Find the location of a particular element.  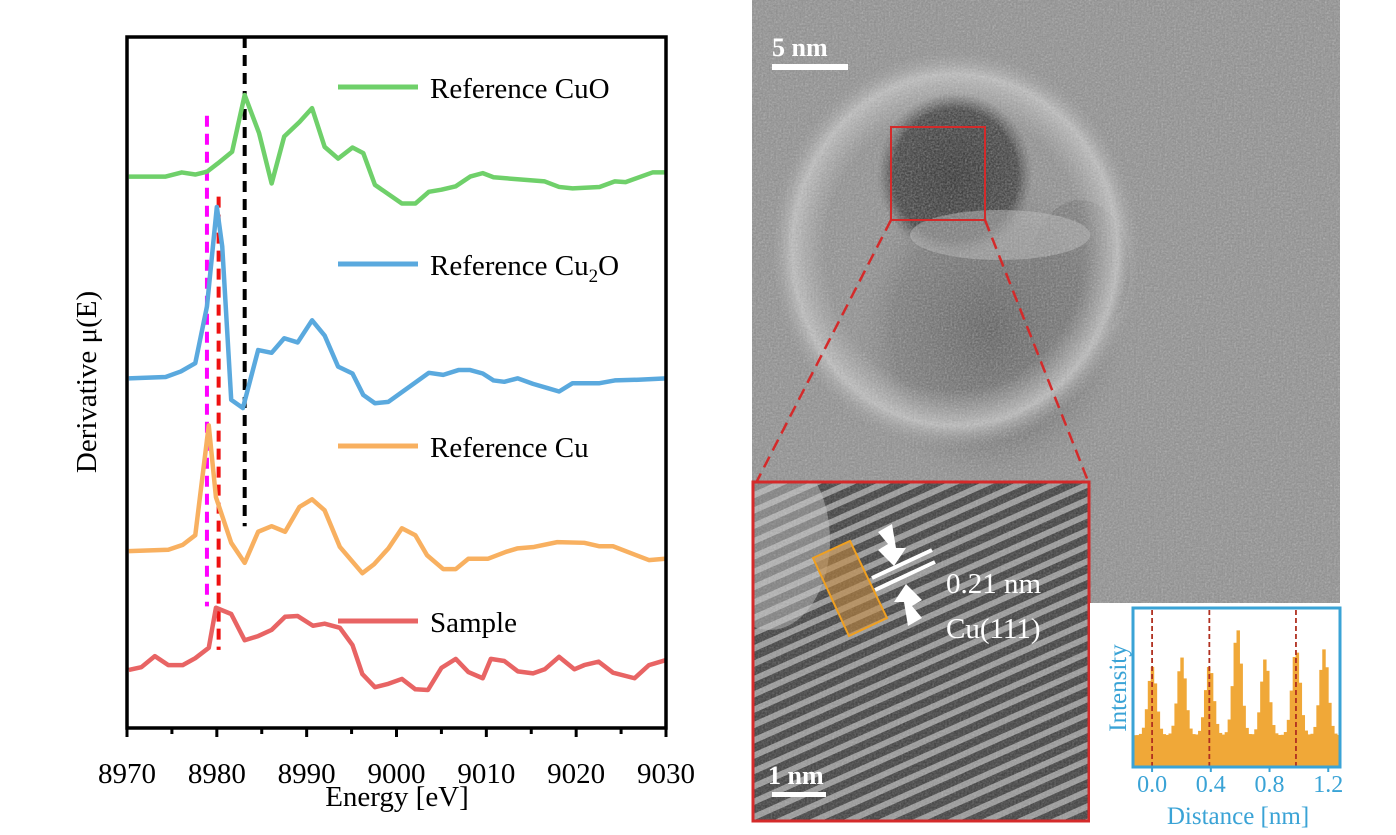

arrow-up-icon is located at coordinates (908, 605).